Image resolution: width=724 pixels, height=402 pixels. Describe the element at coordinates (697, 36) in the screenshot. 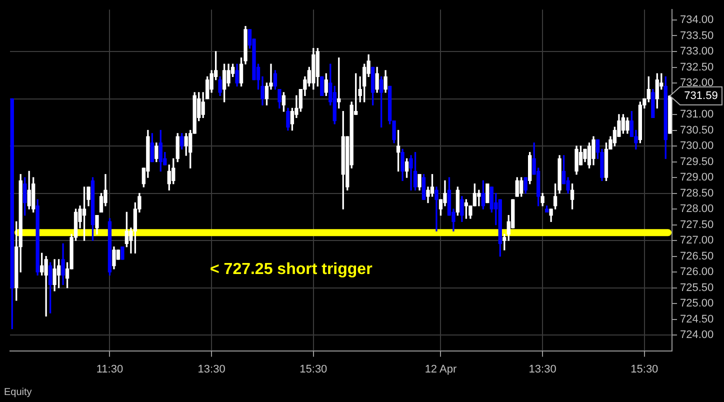

I see `y-tick-label: 733.50` at that location.